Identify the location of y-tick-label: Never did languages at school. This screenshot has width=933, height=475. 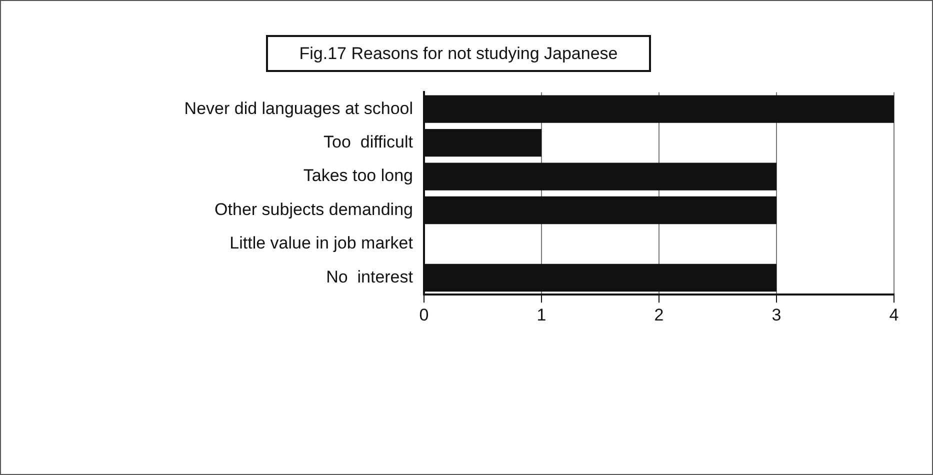
(298, 108).